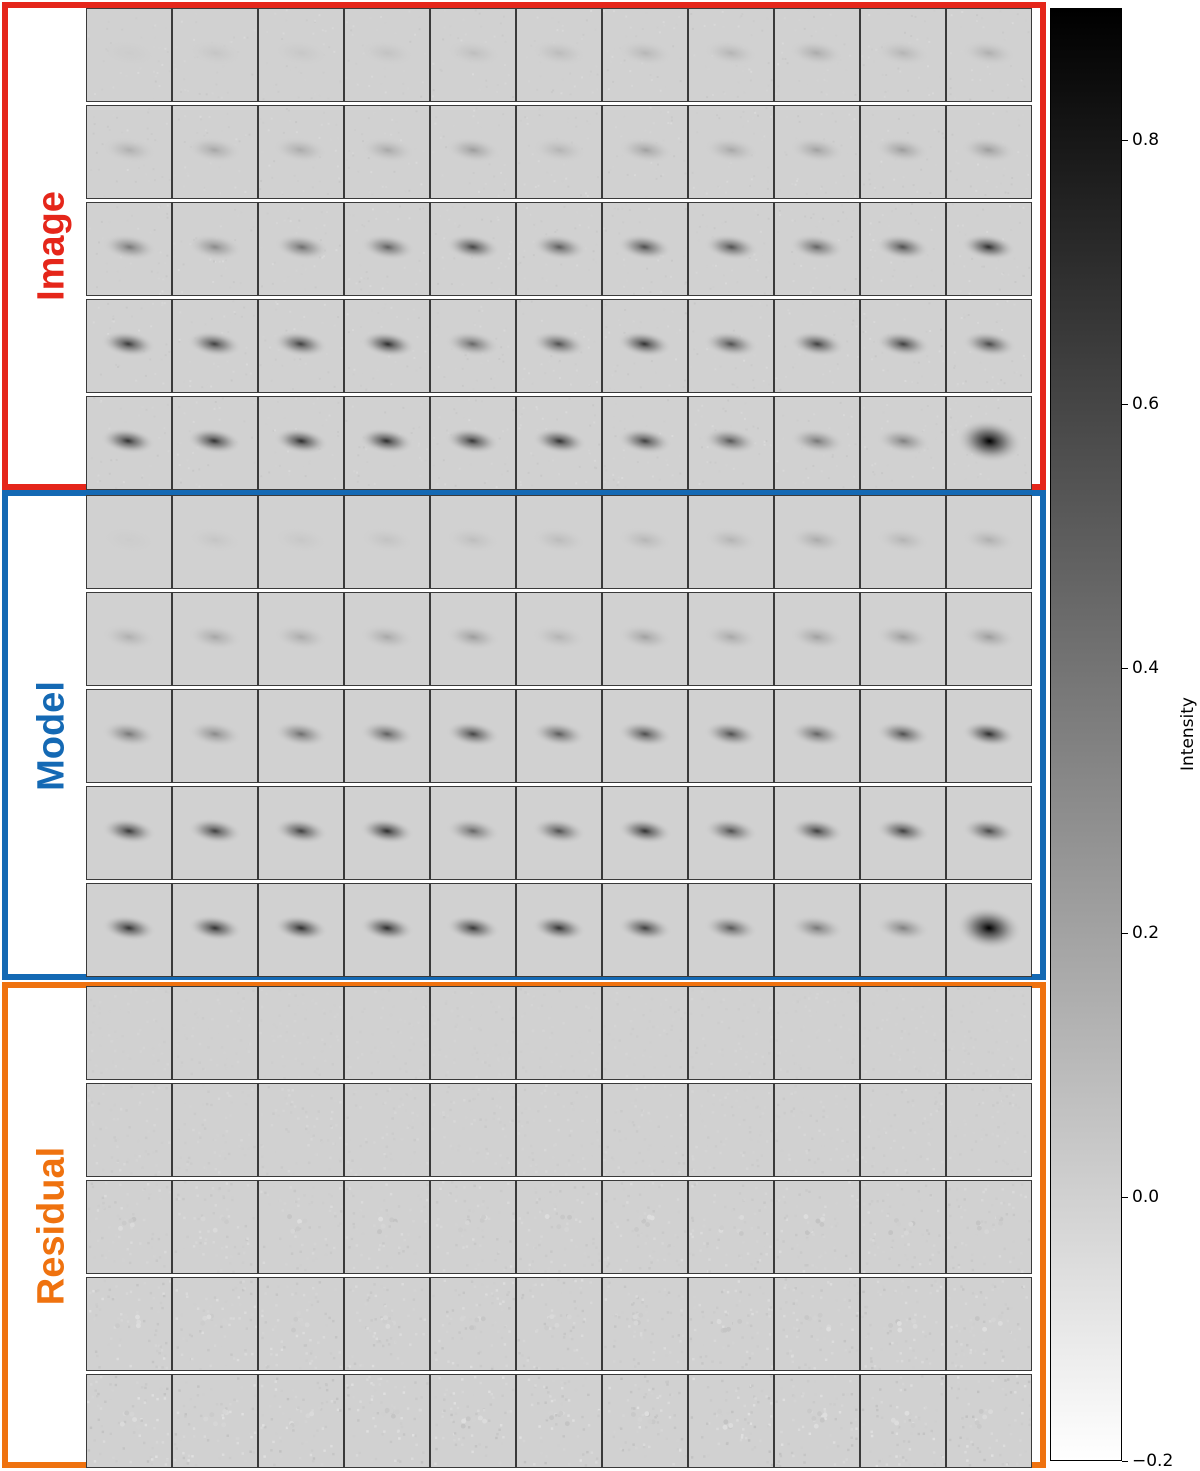 The width and height of the screenshot is (1200, 1471). What do you see at coordinates (1146, 140) in the screenshot?
I see `colorbar-tick-label: 0.8` at bounding box center [1146, 140].